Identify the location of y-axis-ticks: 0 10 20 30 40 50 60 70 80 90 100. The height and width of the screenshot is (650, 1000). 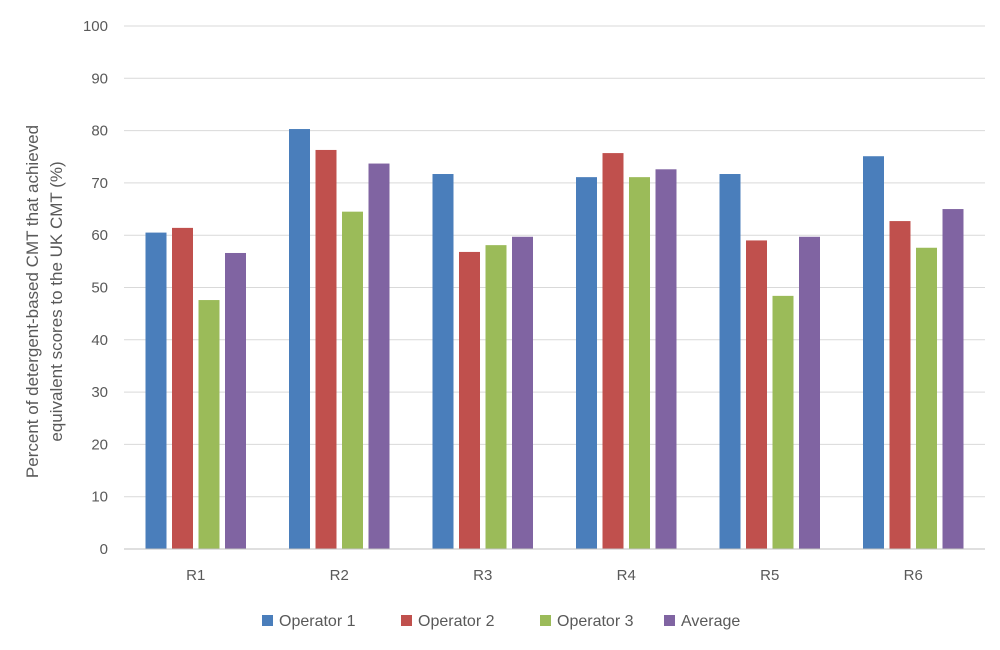
(95, 288).